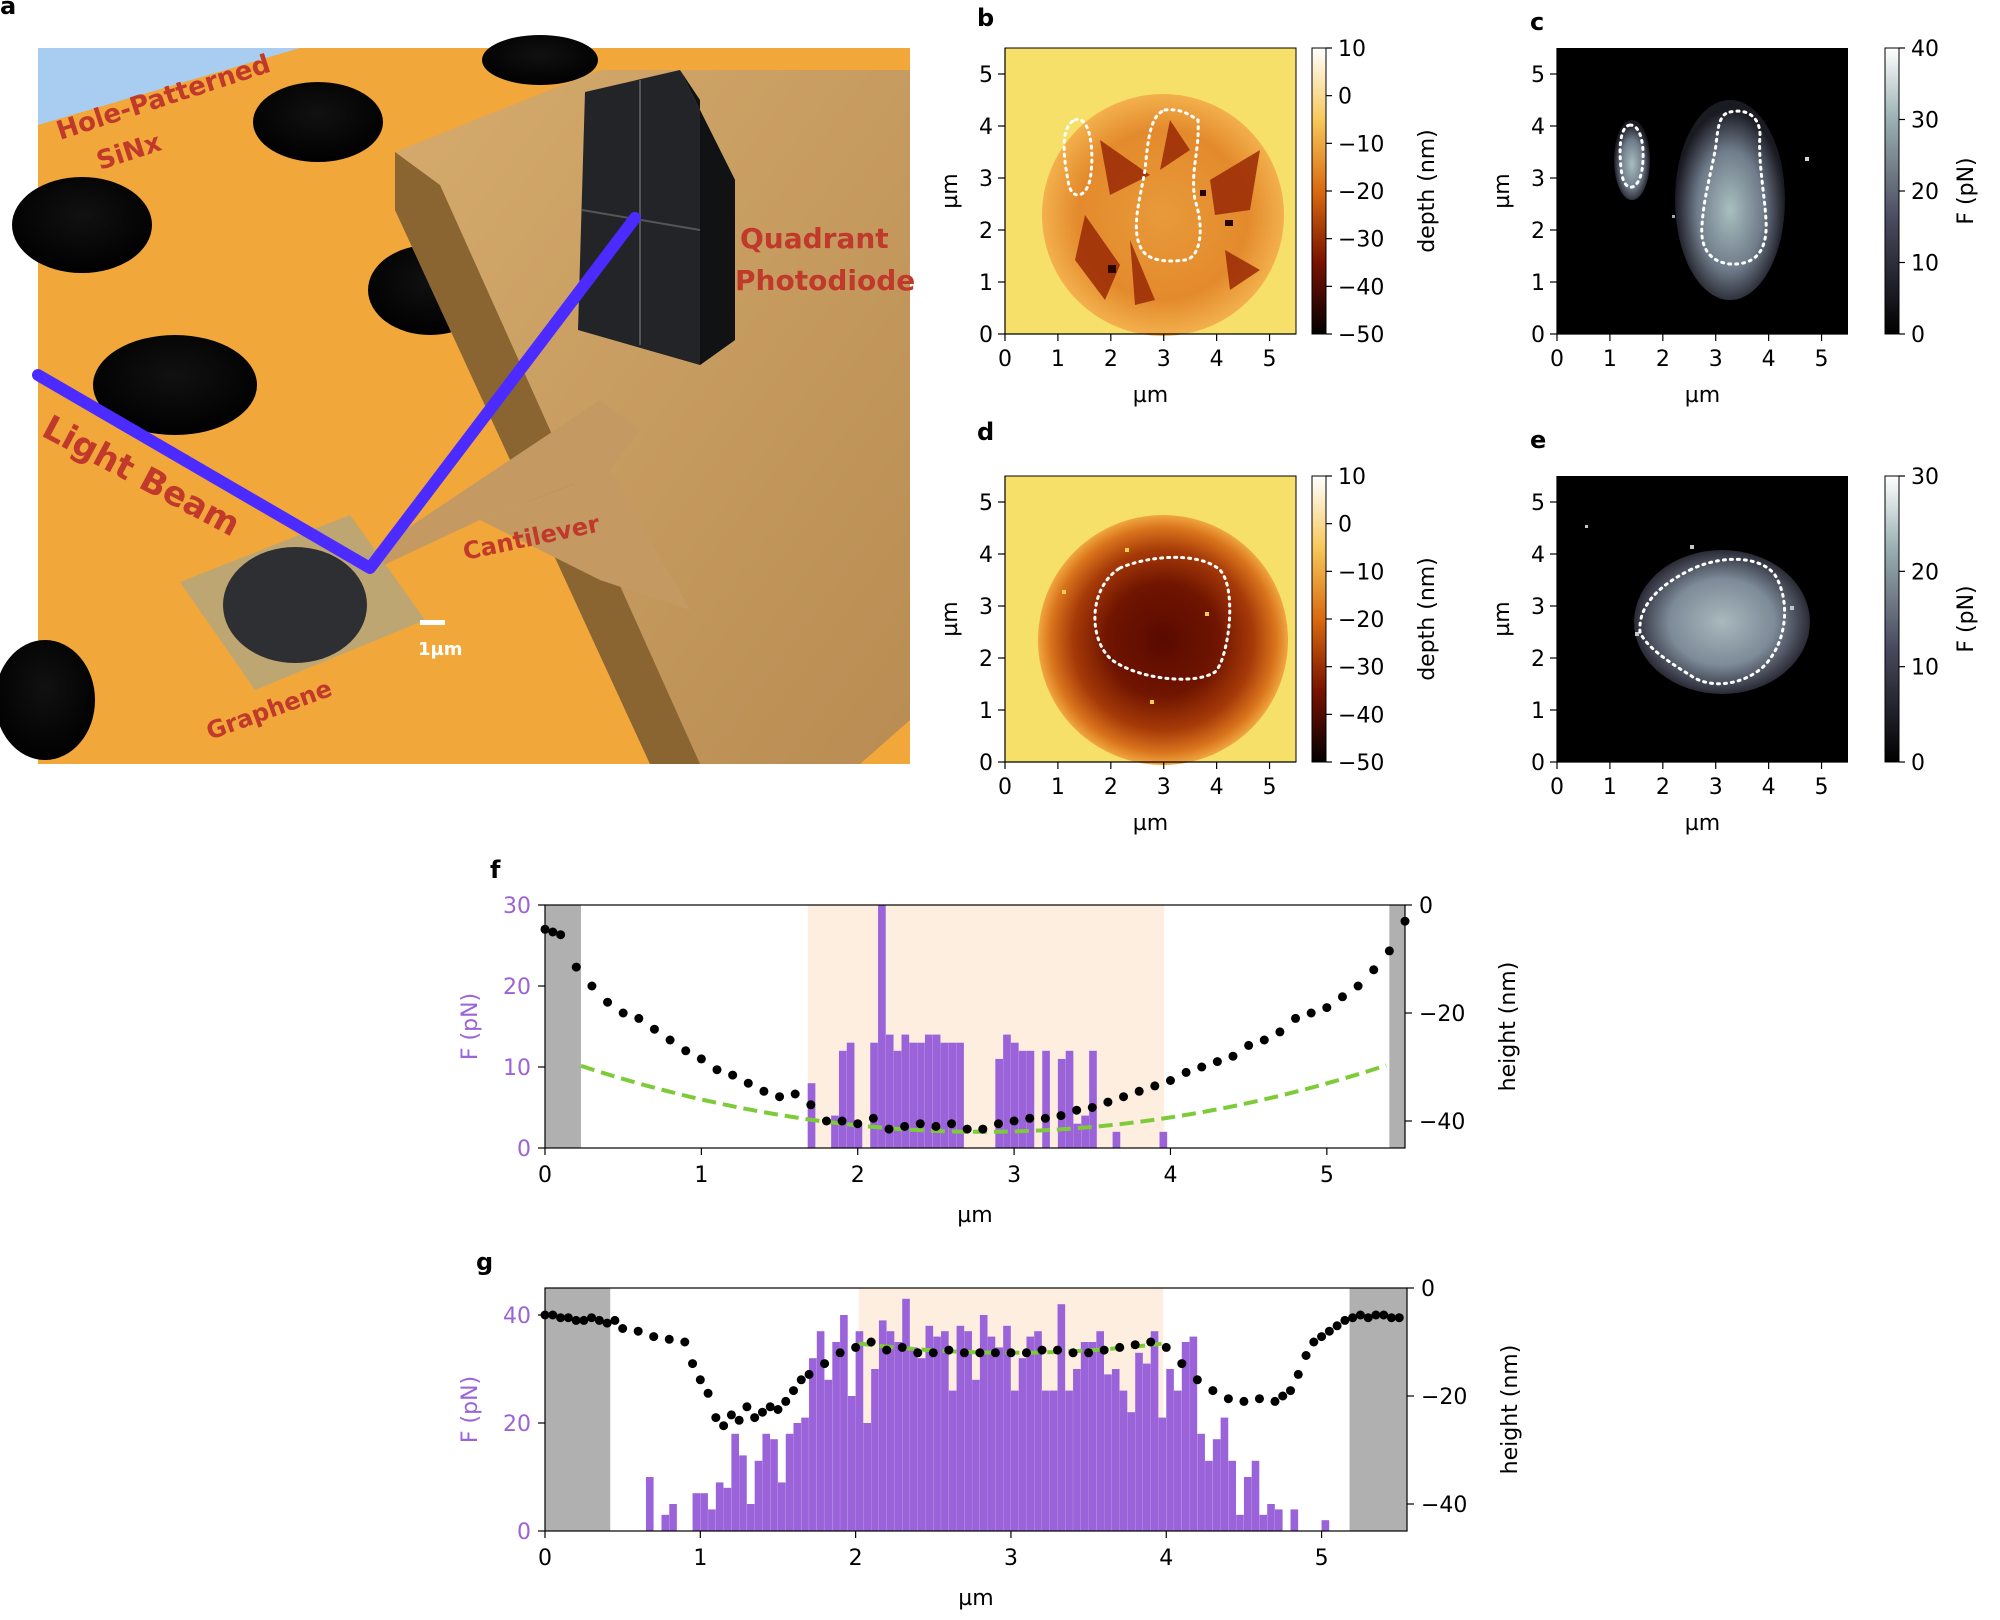 Image resolution: width=2000 pixels, height=1620 pixels. What do you see at coordinates (986, 231) in the screenshot?
I see `y-tick-label-b: 2` at bounding box center [986, 231].